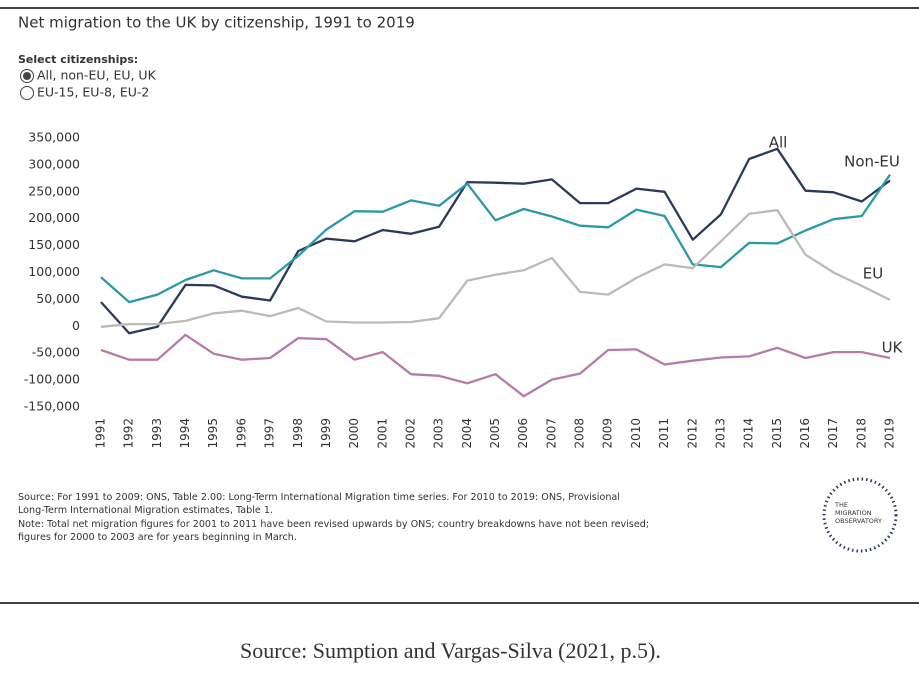  Describe the element at coordinates (52, 406) in the screenshot. I see `y-tick-label: -150,000` at that location.